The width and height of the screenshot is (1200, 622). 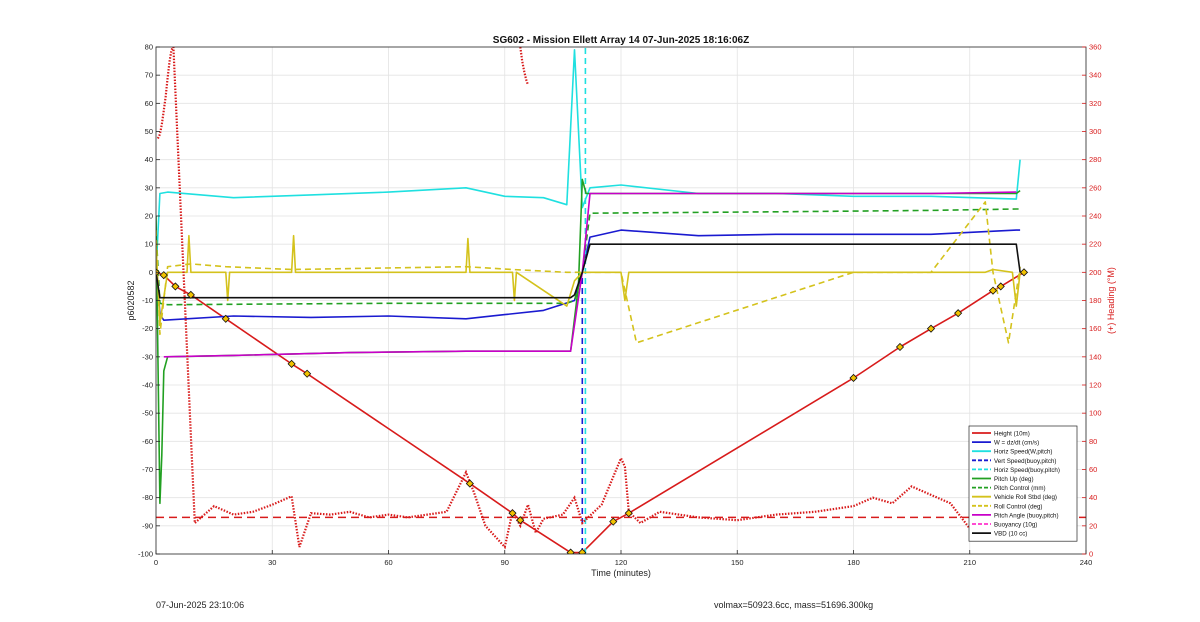 I want to click on y-tick-label: 70, so click(x=149, y=75).